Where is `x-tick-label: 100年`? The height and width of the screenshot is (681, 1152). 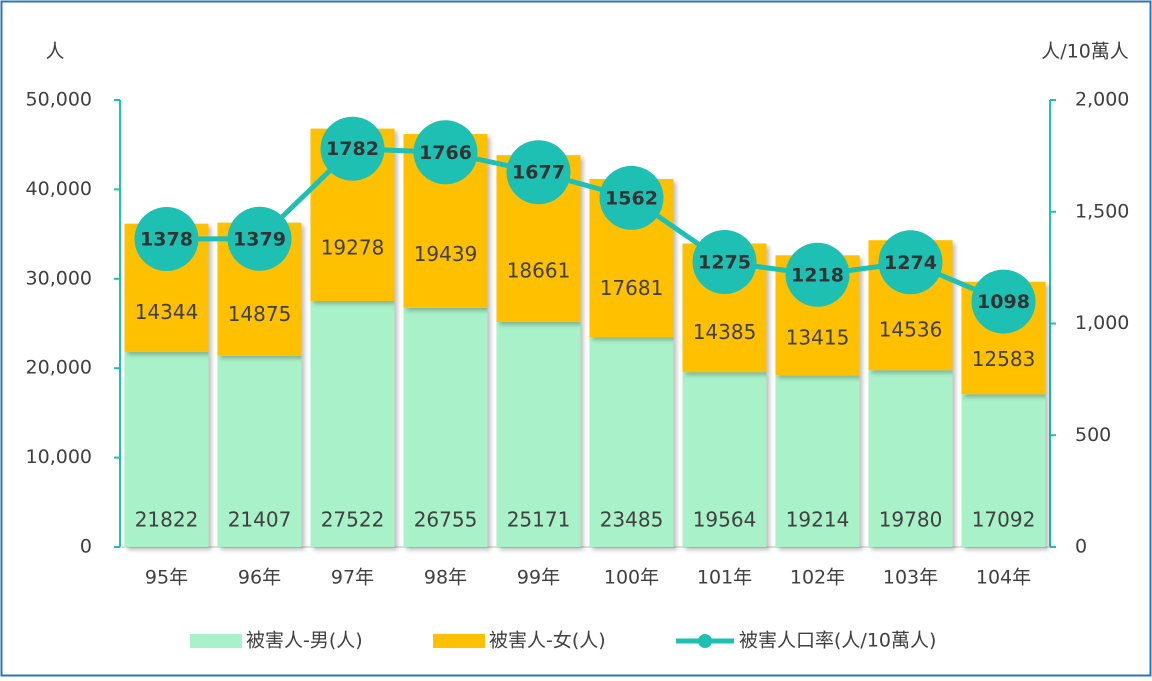 x-tick-label: 100年 is located at coordinates (631, 578).